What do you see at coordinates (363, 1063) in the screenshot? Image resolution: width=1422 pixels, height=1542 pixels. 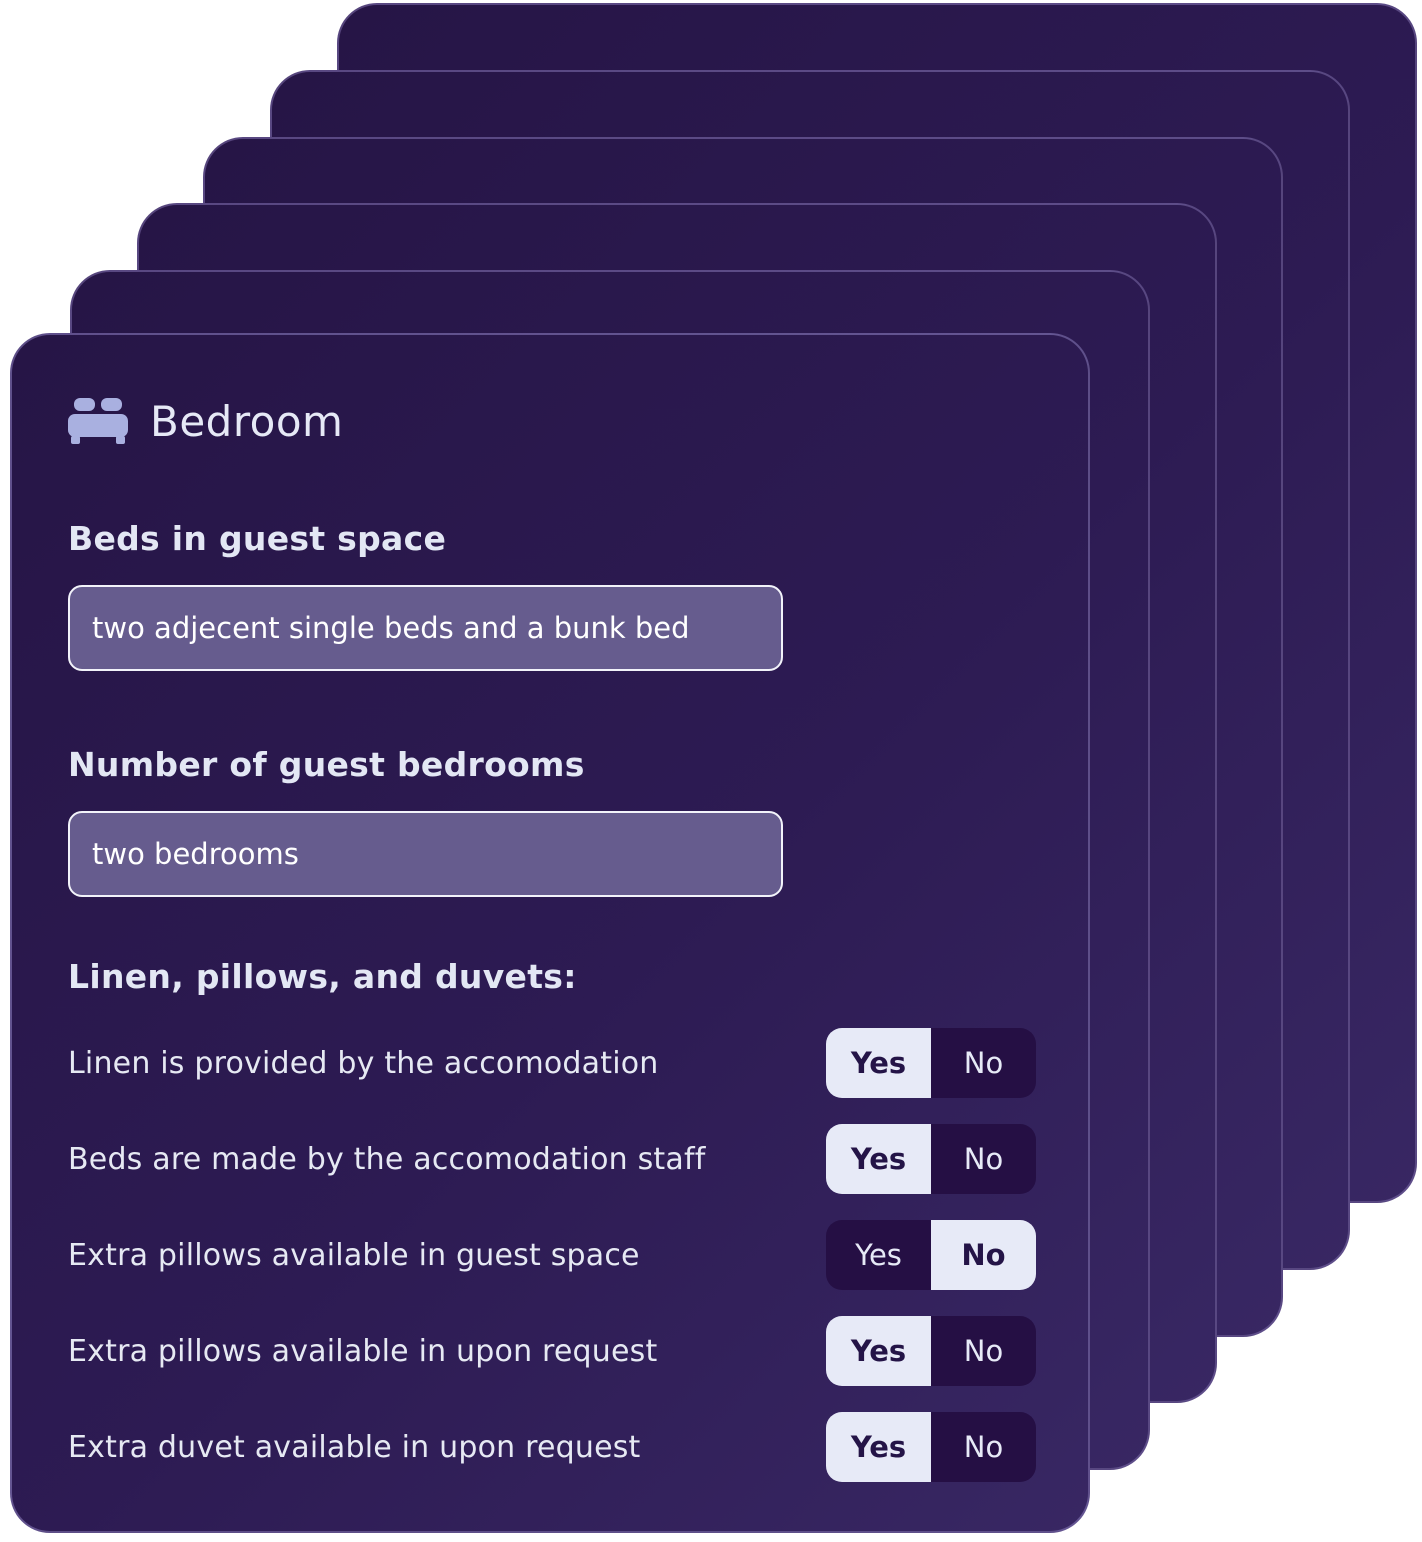 I see `toggle-row-label: Linen is provided by the accomodation` at bounding box center [363, 1063].